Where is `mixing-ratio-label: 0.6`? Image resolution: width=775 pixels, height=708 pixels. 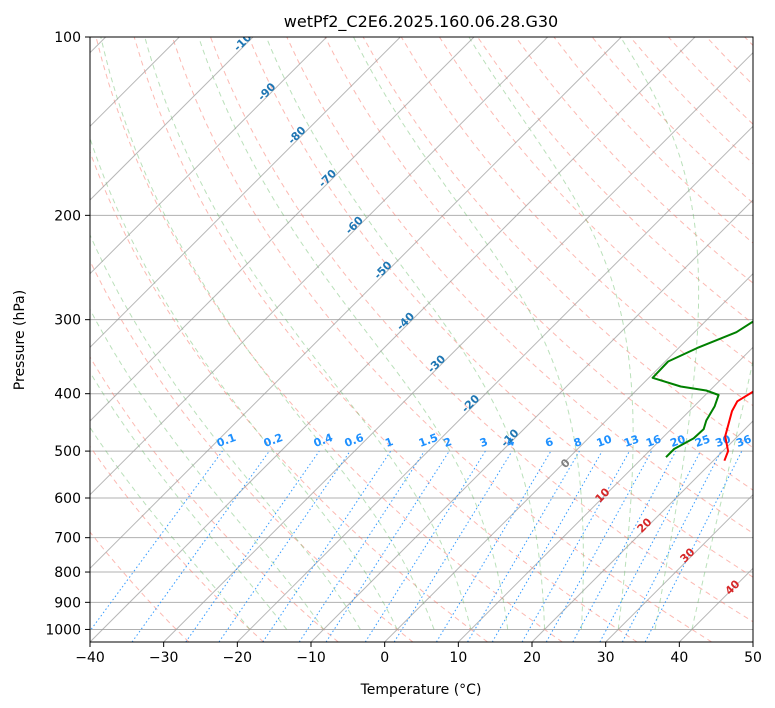 mixing-ratio-label: 0.6 is located at coordinates (354, 440).